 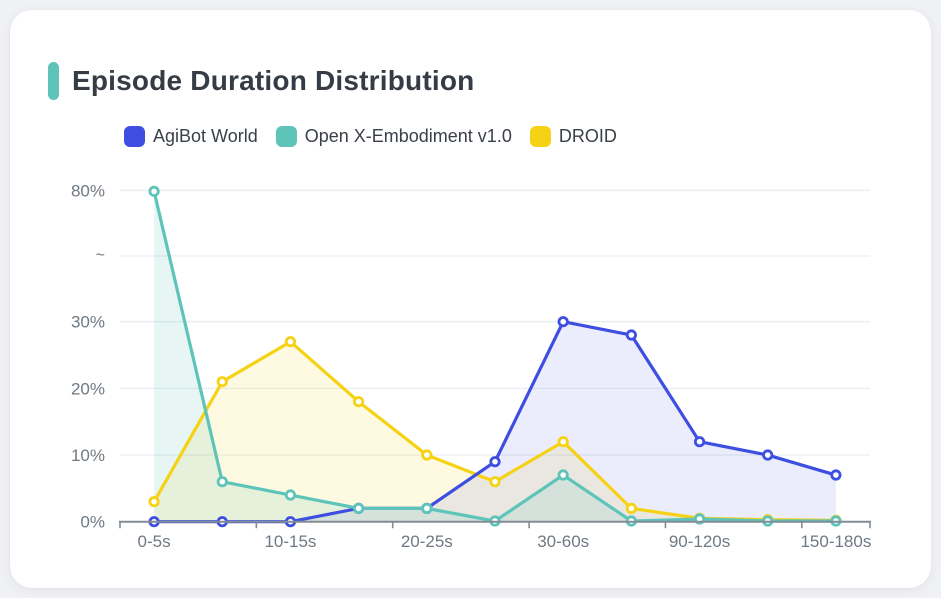 What do you see at coordinates (134, 136) in the screenshot?
I see `legend-swatch-agibot-world` at bounding box center [134, 136].